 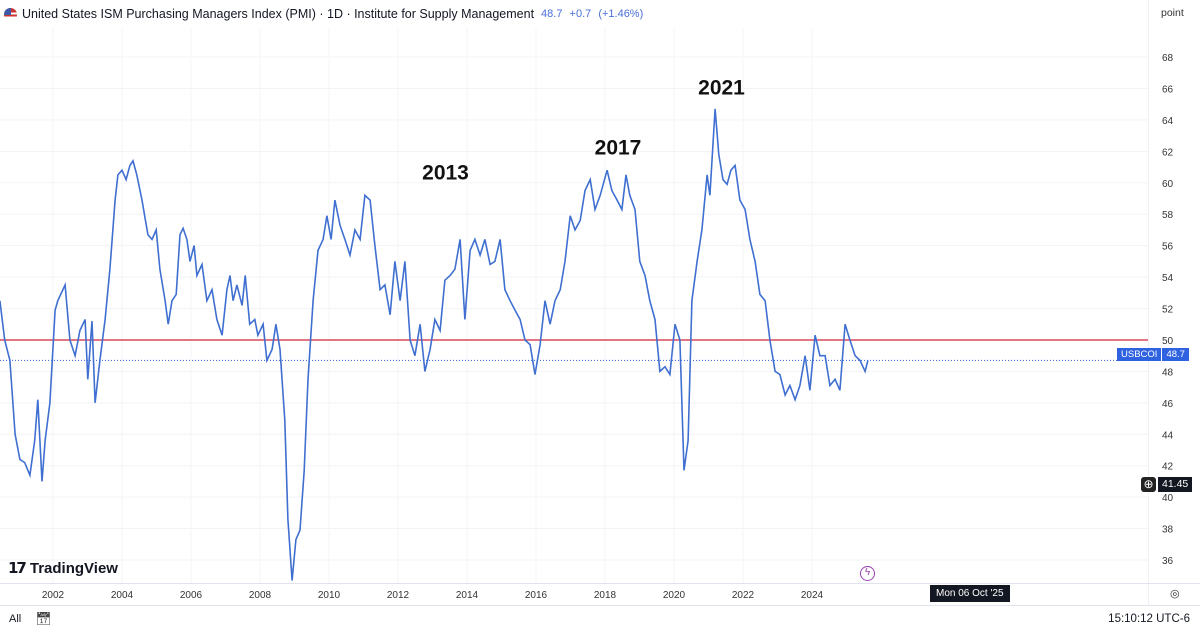 I want to click on y-tick-label: 68, so click(x=1168, y=58).